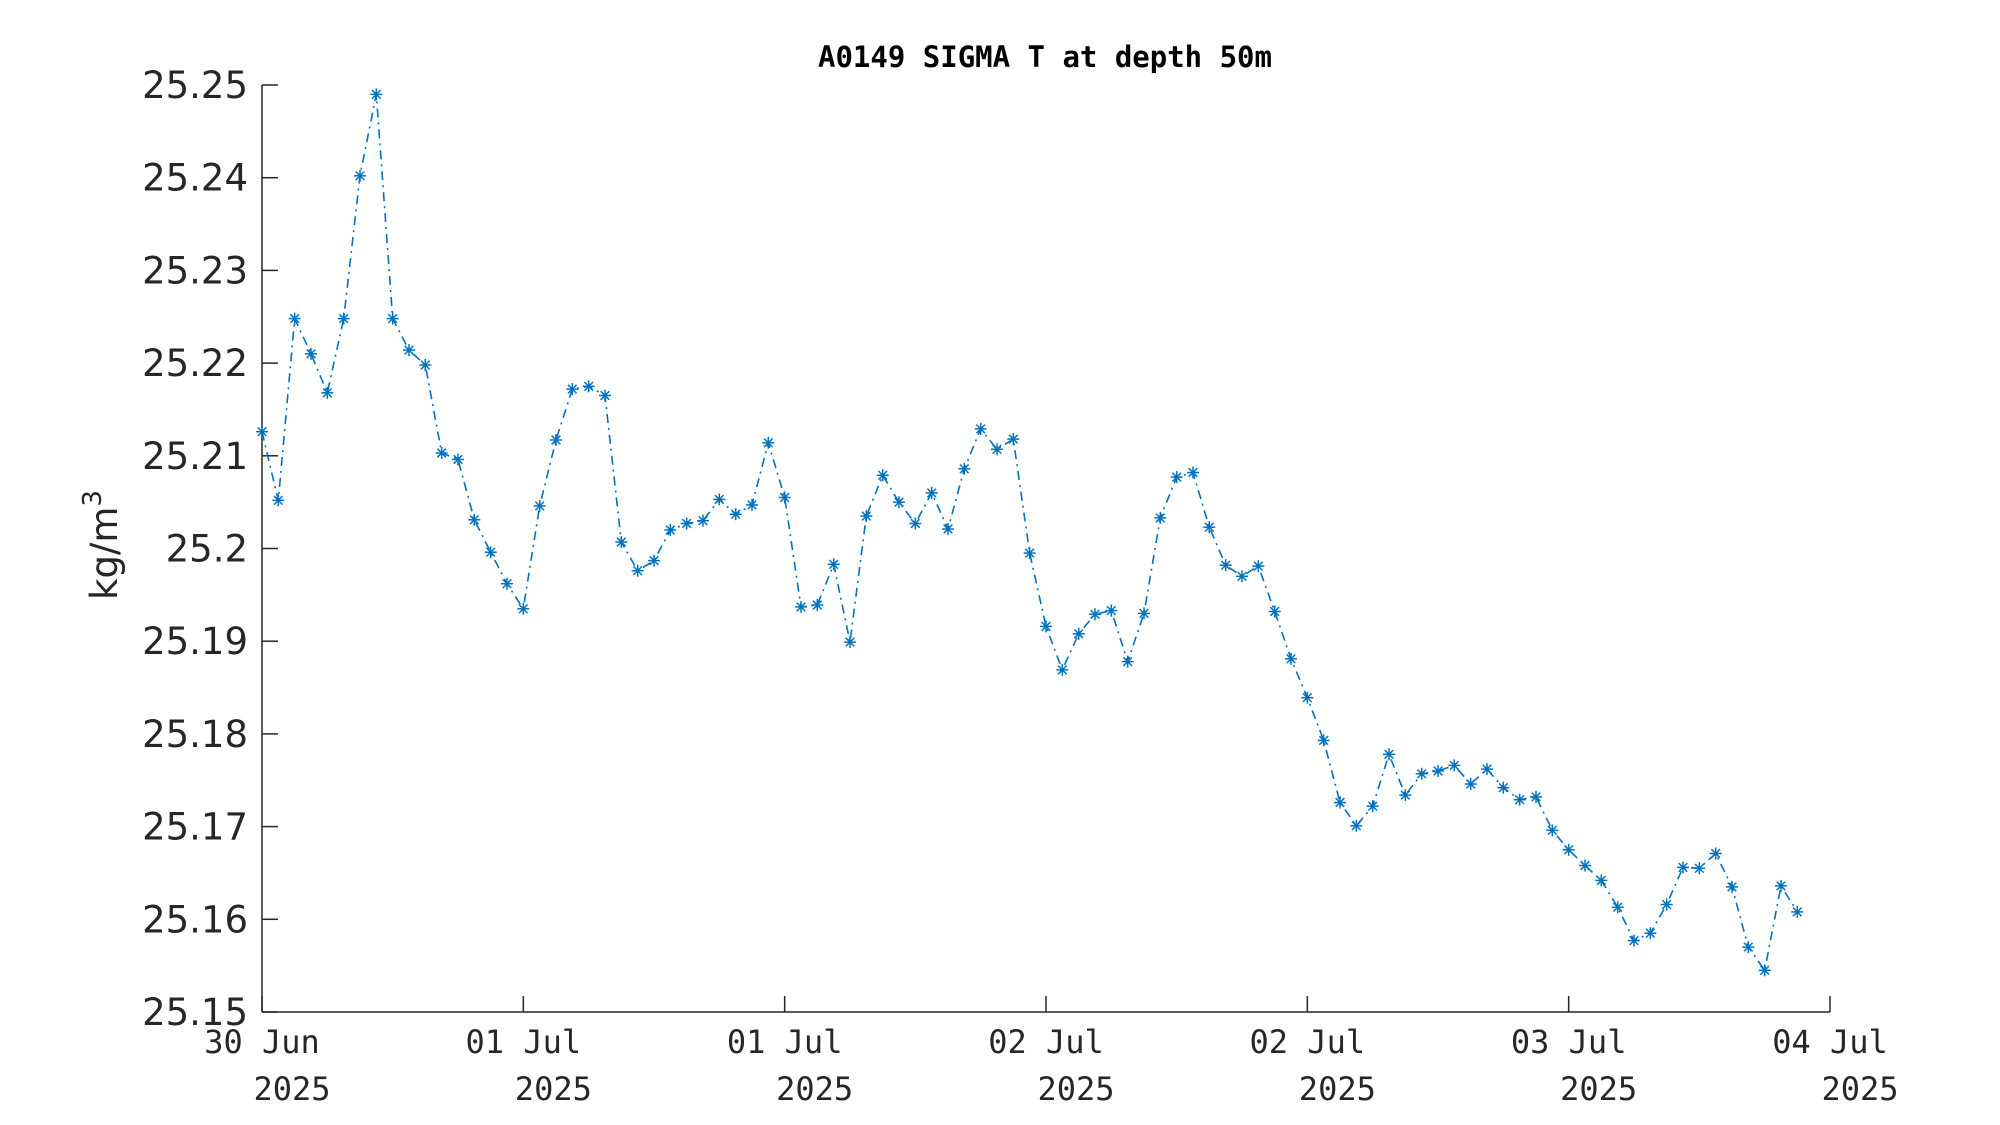 Image resolution: width=2000 pixels, height=1125 pixels. I want to click on x-tick-label-day: 04 Jul, so click(1830, 1042).